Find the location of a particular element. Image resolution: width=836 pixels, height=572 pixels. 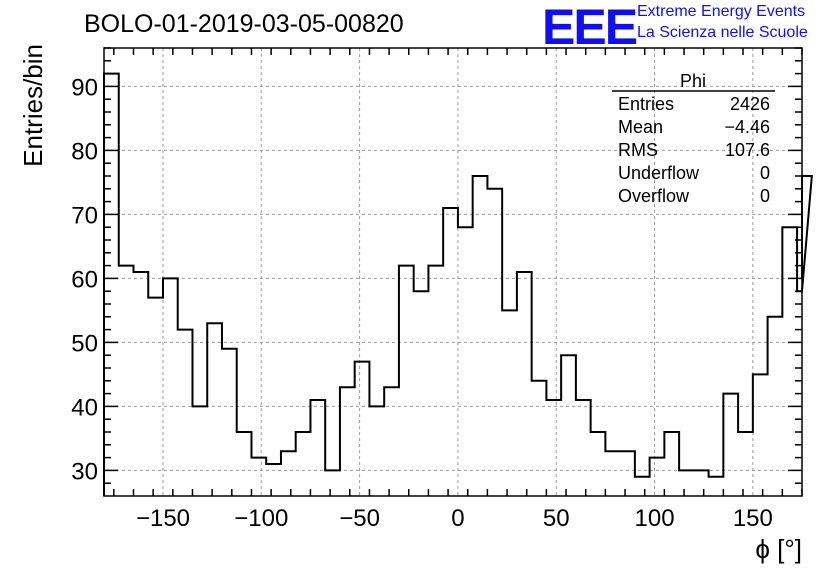

logo-line-1: Extreme Energy Events is located at coordinates (721, 11).